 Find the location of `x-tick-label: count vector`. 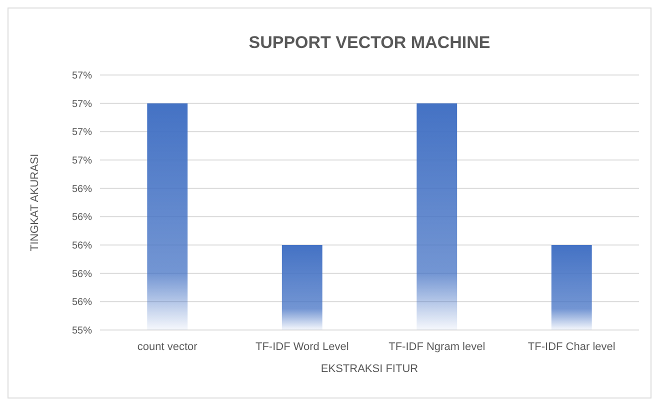

x-tick-label: count vector is located at coordinates (167, 347).